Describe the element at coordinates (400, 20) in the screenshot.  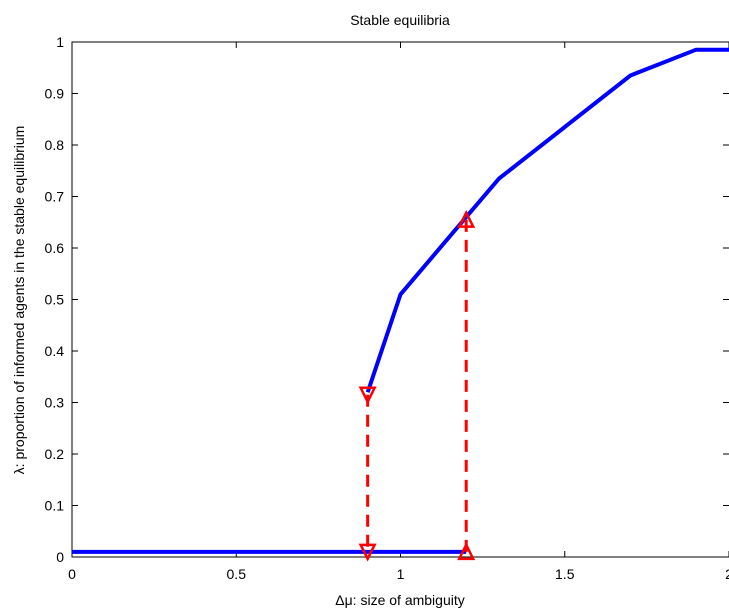
I see `chart-title: Stable equilibria` at that location.